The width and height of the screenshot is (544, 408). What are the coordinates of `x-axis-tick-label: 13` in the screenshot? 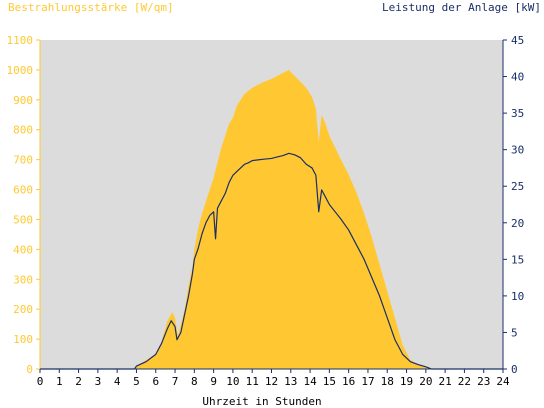 It's located at (290, 381).